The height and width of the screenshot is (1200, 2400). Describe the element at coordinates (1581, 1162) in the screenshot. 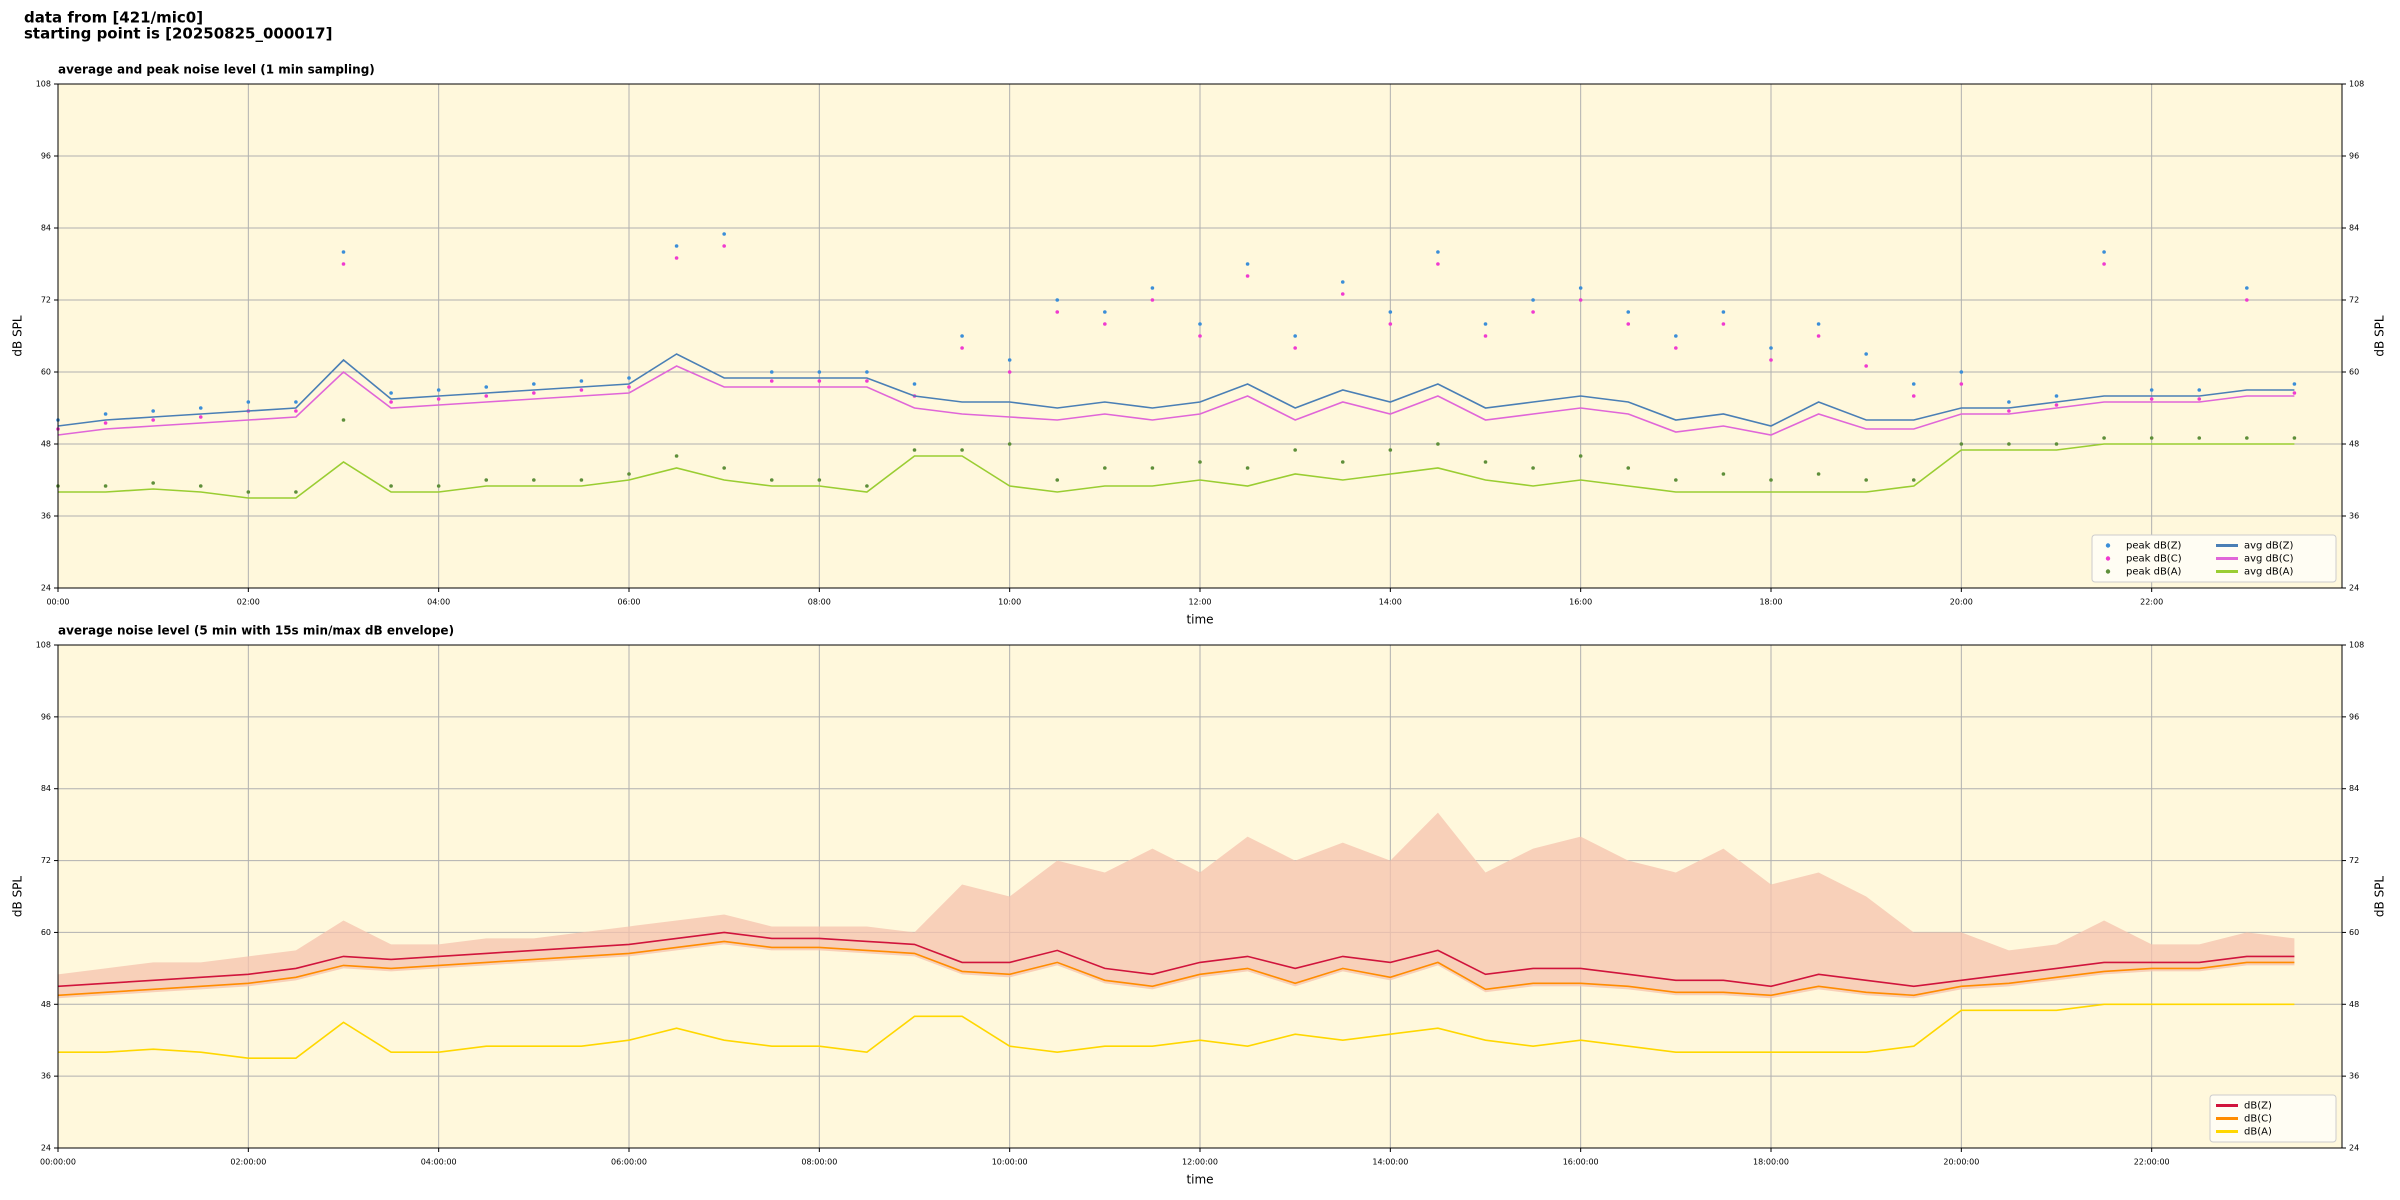

I see `x-tick-label: 16:00:00` at that location.